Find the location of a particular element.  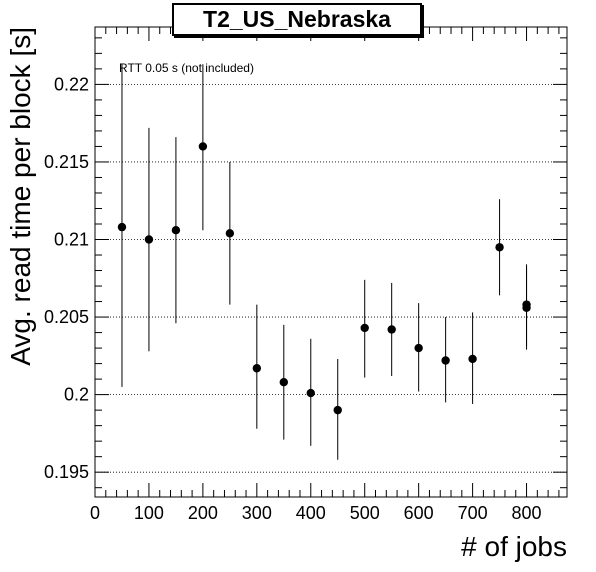

x-tick-label: 100 is located at coordinates (149, 513).